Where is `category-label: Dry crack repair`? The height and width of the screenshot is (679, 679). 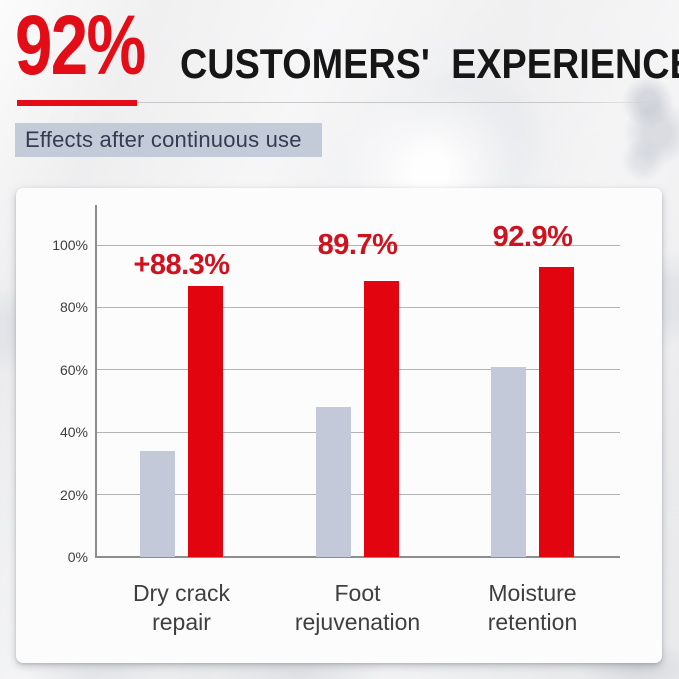
category-label: Dry crack repair is located at coordinates (181, 607).